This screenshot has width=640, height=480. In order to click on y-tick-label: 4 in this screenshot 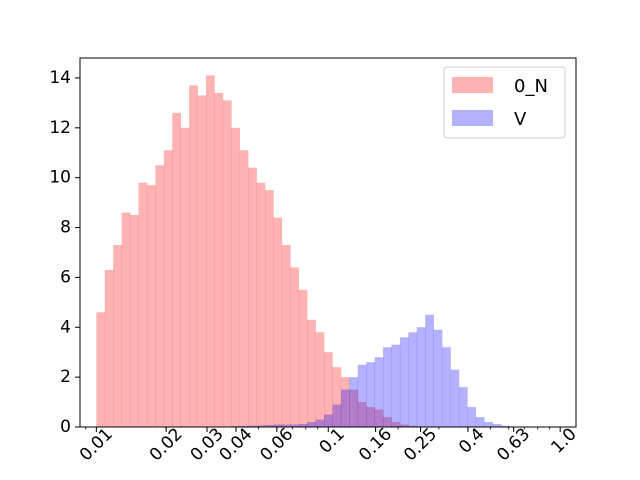, I will do `click(65, 327)`.